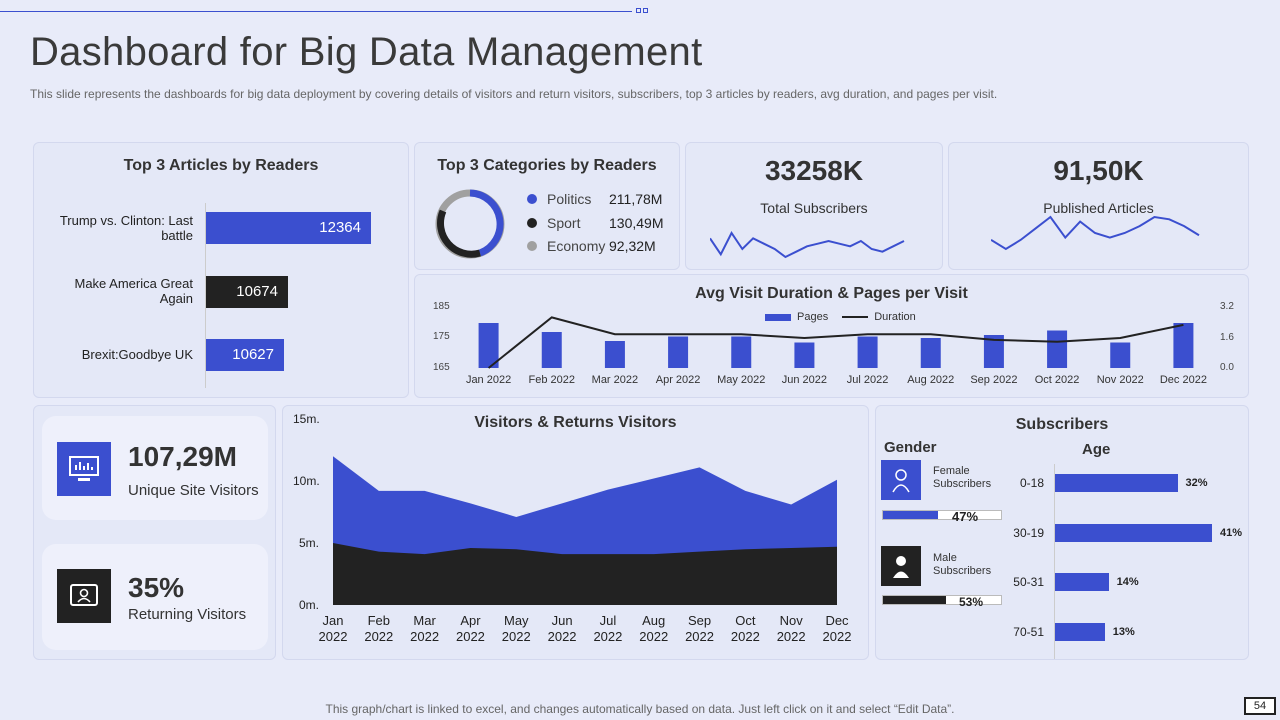 The width and height of the screenshot is (1280, 720). Describe the element at coordinates (1260, 706) in the screenshot. I see `page-number: 54` at that location.